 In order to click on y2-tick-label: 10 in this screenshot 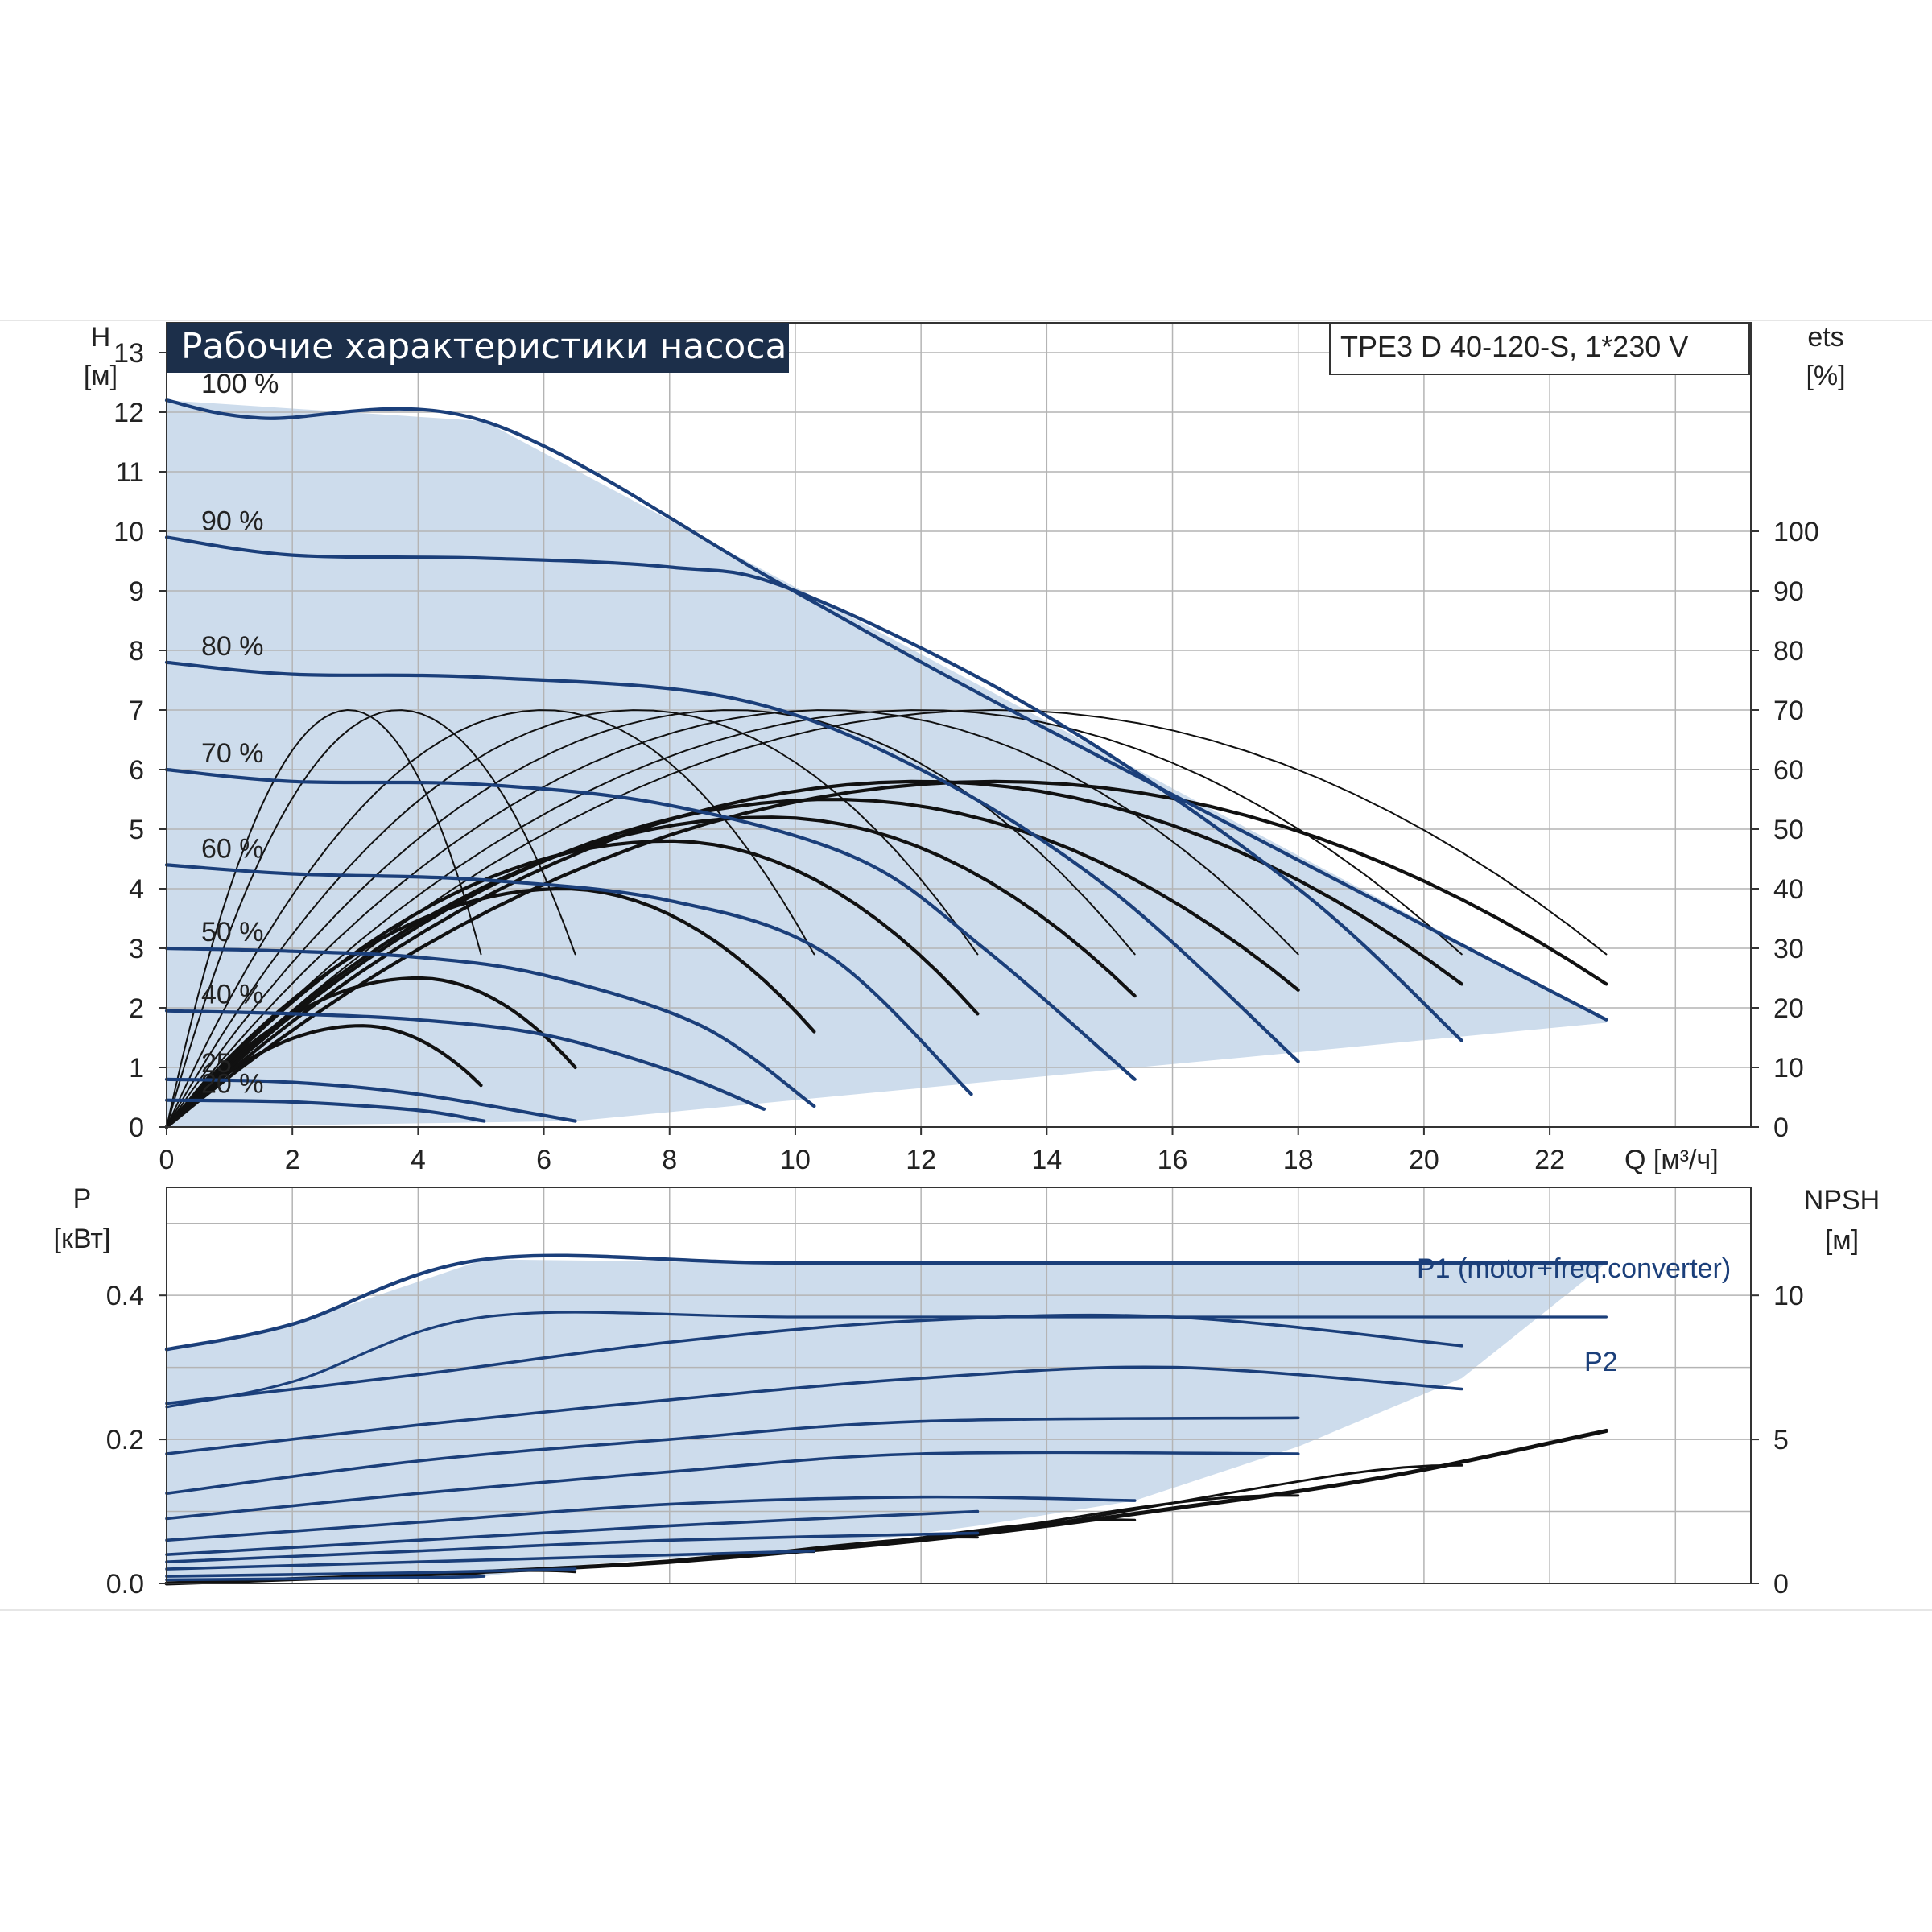, I will do `click(1788, 1068)`.